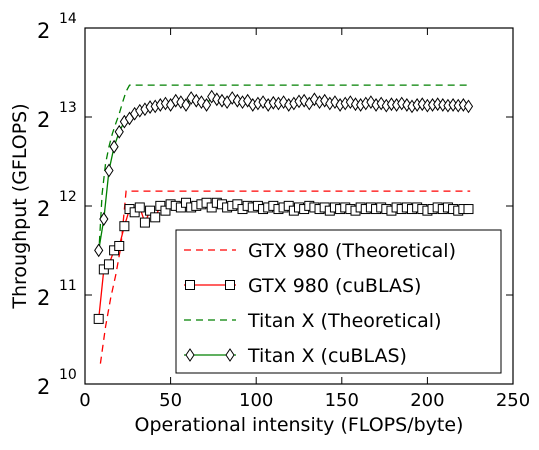 The width and height of the screenshot is (539, 450). I want to click on y-tick-exponent: 11, so click(68, 286).